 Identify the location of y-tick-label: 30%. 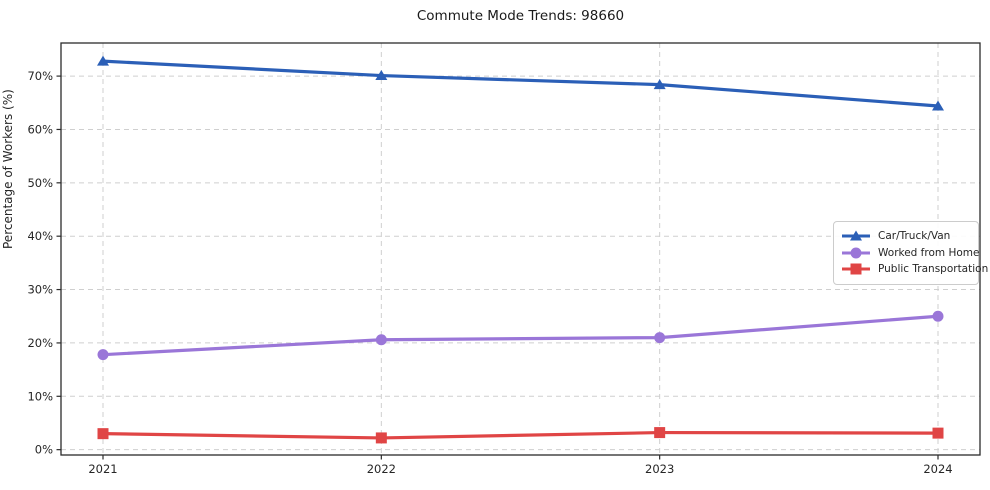
(40, 290).